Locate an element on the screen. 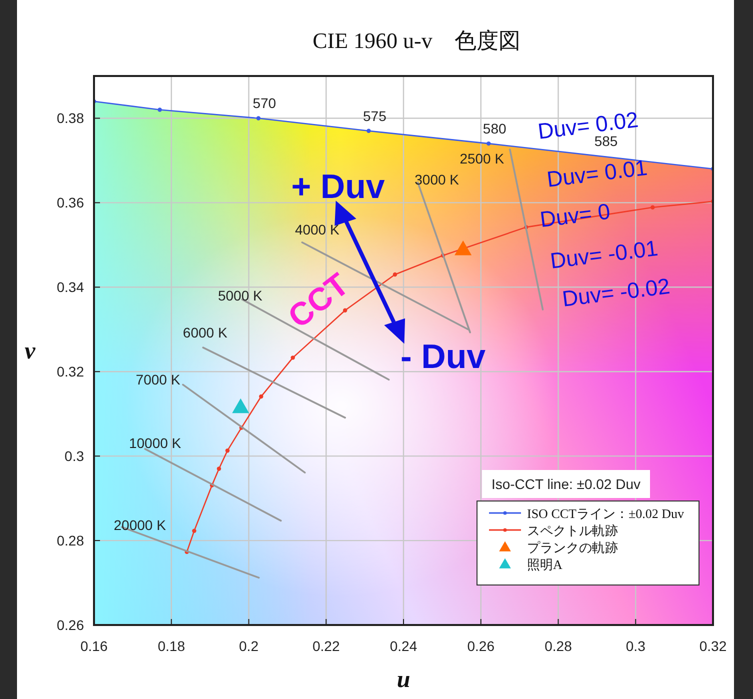 This screenshot has height=699, width=753. x-tick-label: 0.3 is located at coordinates (636, 646).